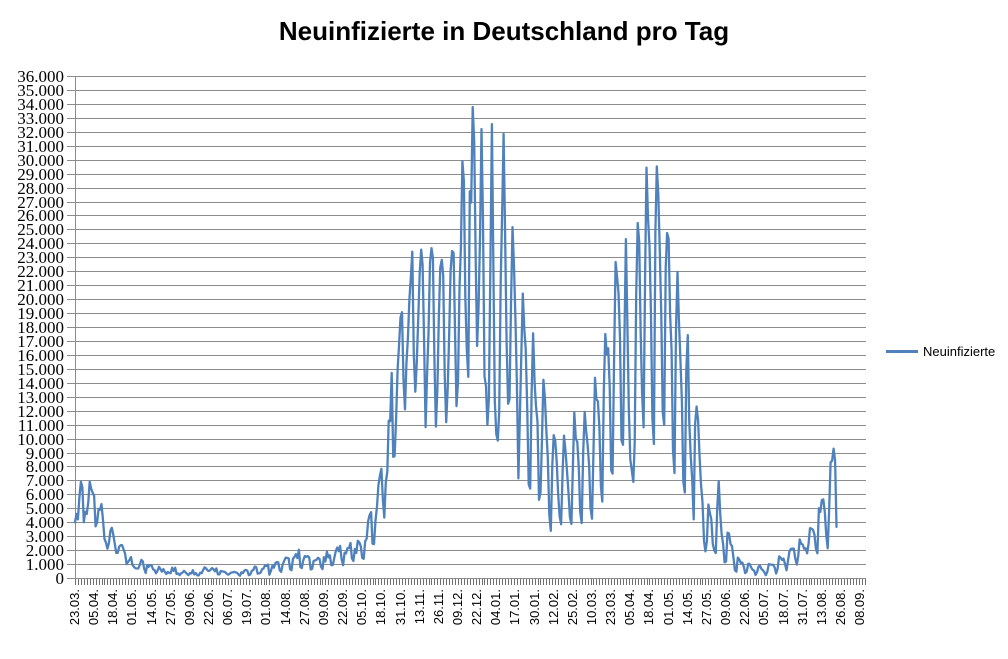 This screenshot has width=1008, height=659. I want to click on y-axis-tick-label: 4.000, so click(44, 523).